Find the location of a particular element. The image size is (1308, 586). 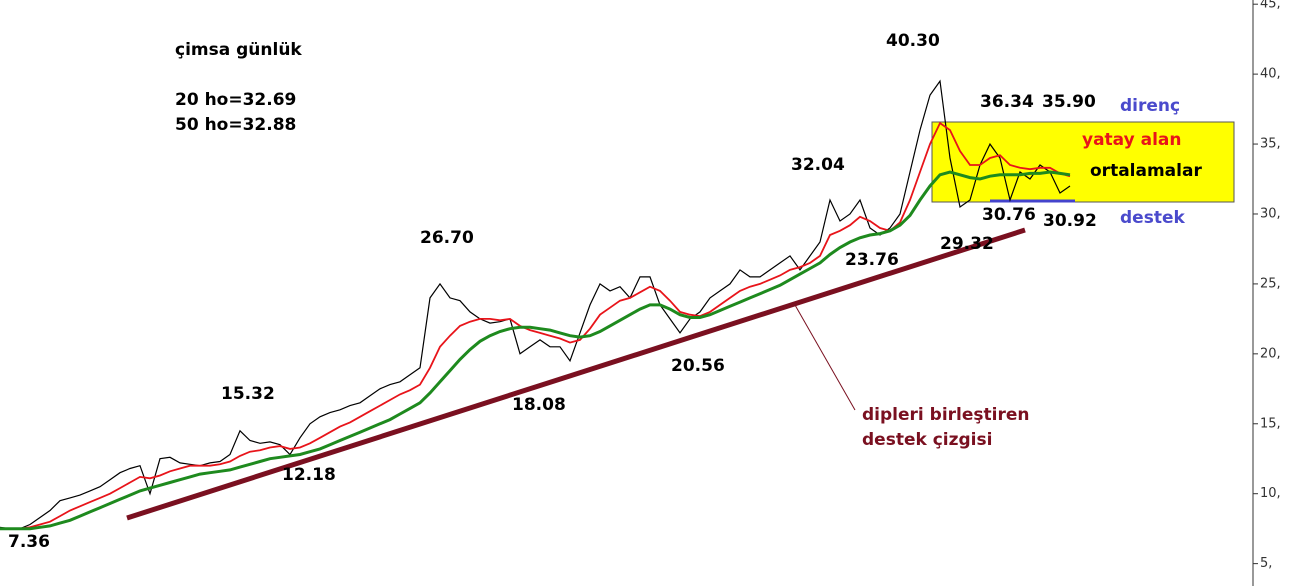

annotation: 35.90 is located at coordinates (1069, 102).